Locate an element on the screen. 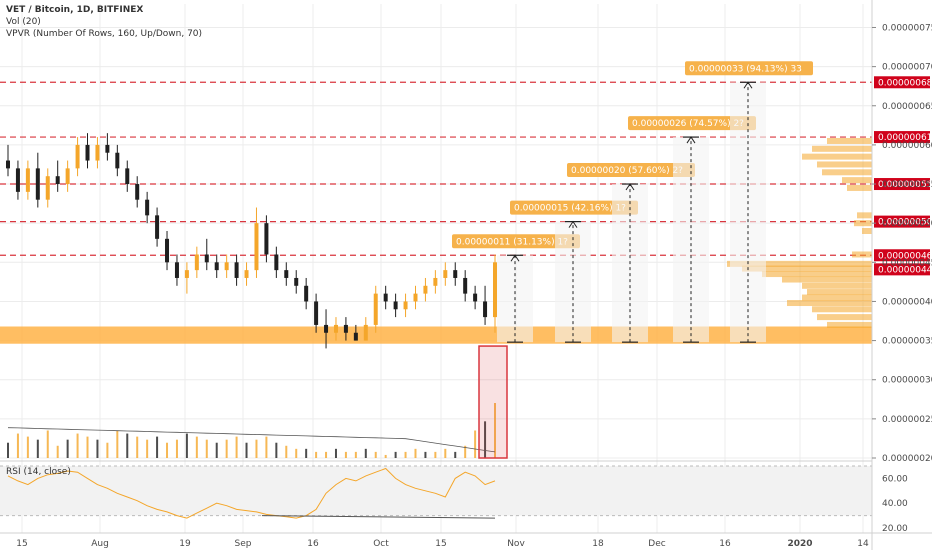  rsi-tick-label: 20.00 is located at coordinates (895, 529).